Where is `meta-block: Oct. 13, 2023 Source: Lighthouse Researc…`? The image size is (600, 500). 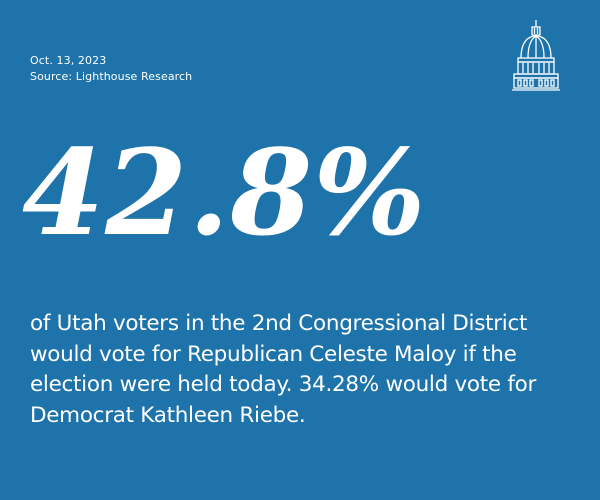 meta-block: Oct. 13, 2023 Source: Lighthouse Researc… is located at coordinates (111, 69).